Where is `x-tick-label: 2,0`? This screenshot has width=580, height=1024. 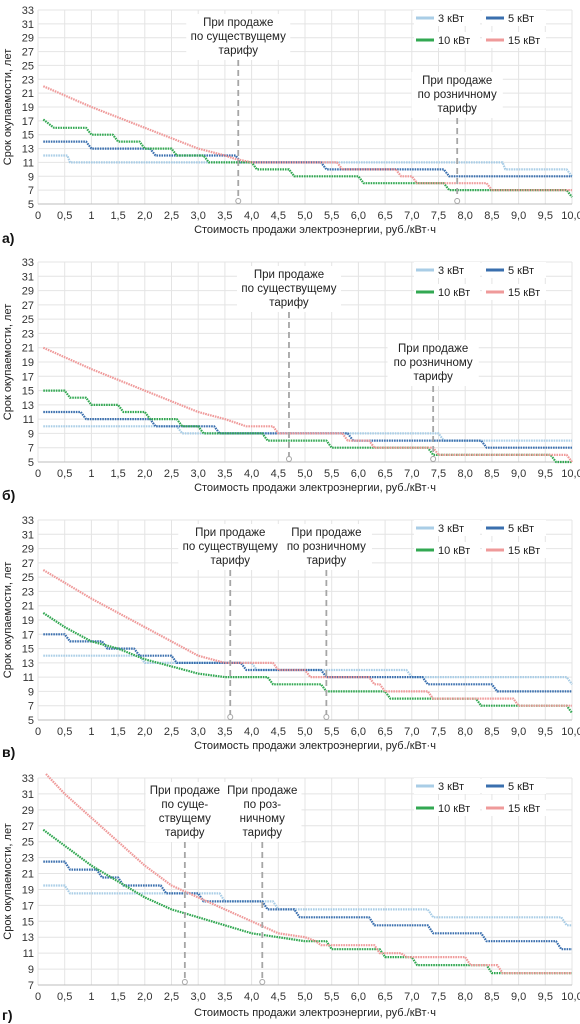 x-tick-label: 2,0 is located at coordinates (144, 216).